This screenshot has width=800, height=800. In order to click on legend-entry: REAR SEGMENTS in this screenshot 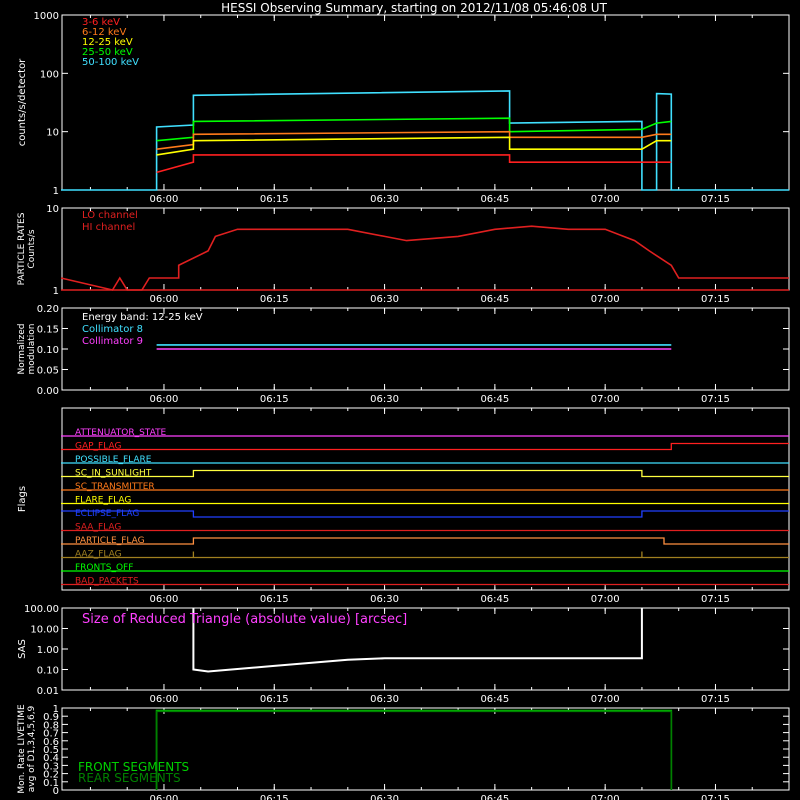, I will do `click(129, 778)`.